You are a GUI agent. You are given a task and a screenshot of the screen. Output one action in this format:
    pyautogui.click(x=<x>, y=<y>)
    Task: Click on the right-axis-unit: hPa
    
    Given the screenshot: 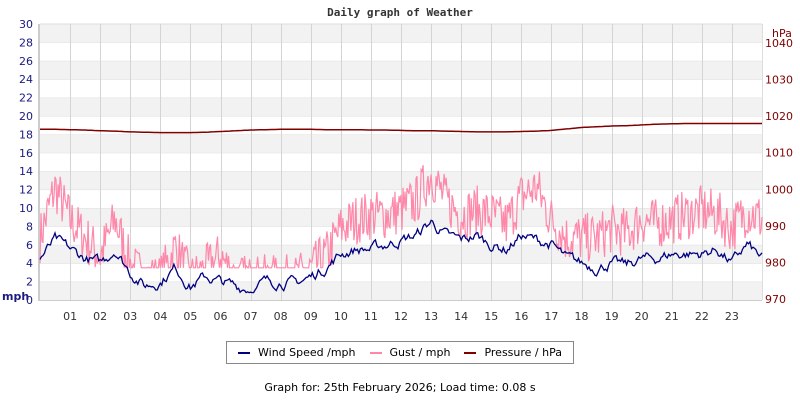 What is the action you would take?
    pyautogui.click(x=782, y=33)
    